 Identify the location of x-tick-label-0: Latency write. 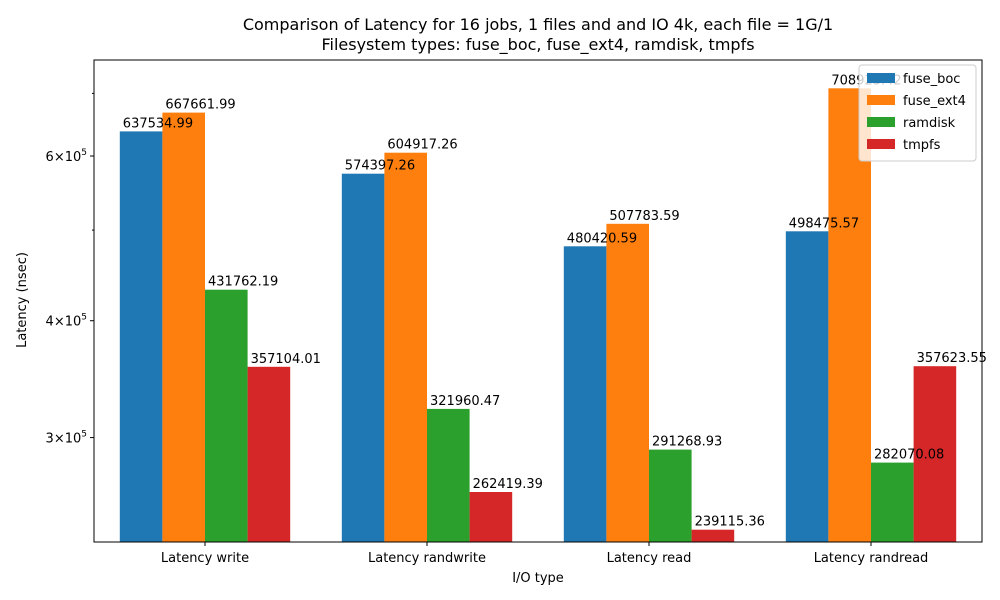
(205, 558).